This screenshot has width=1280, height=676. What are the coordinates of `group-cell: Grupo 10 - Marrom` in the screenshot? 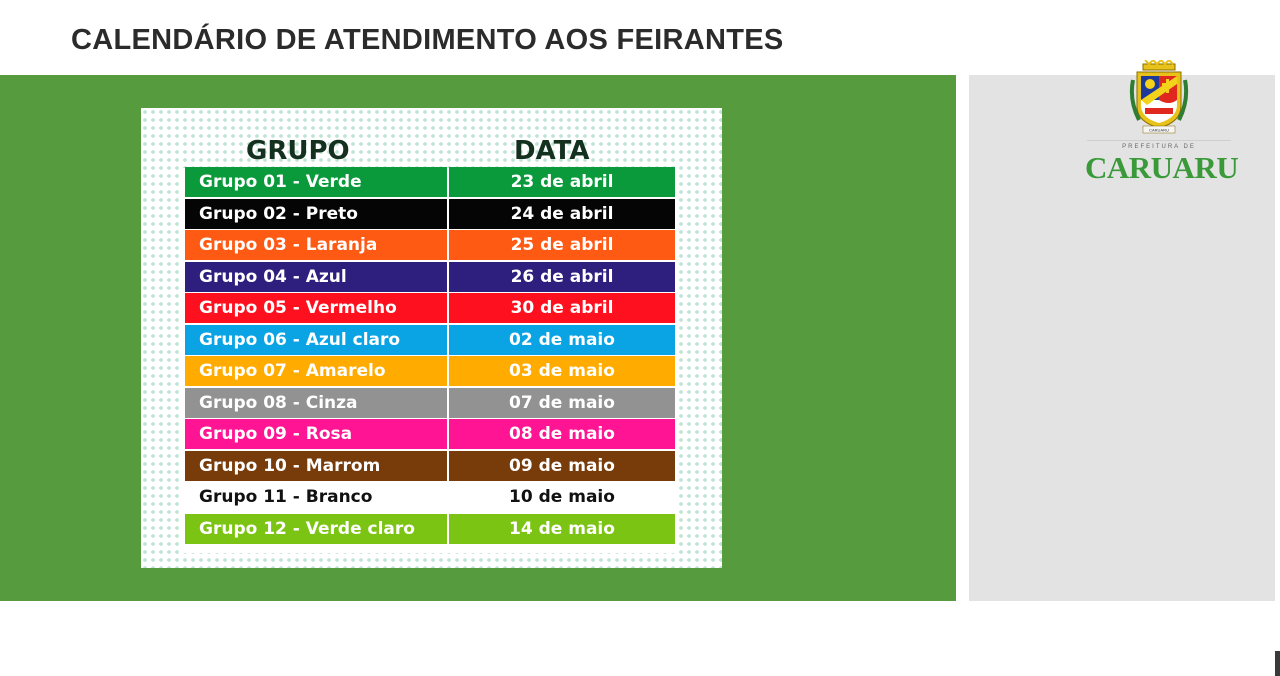 It's located at (316, 466).